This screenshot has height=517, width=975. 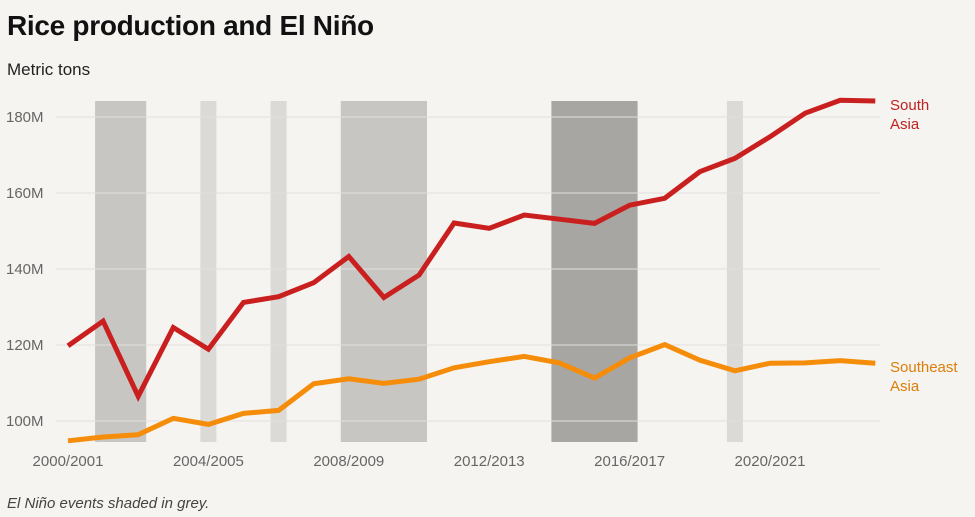 I want to click on y-axis-ticks: 100M 120M 140M 160M 180M, so click(x=25, y=269).